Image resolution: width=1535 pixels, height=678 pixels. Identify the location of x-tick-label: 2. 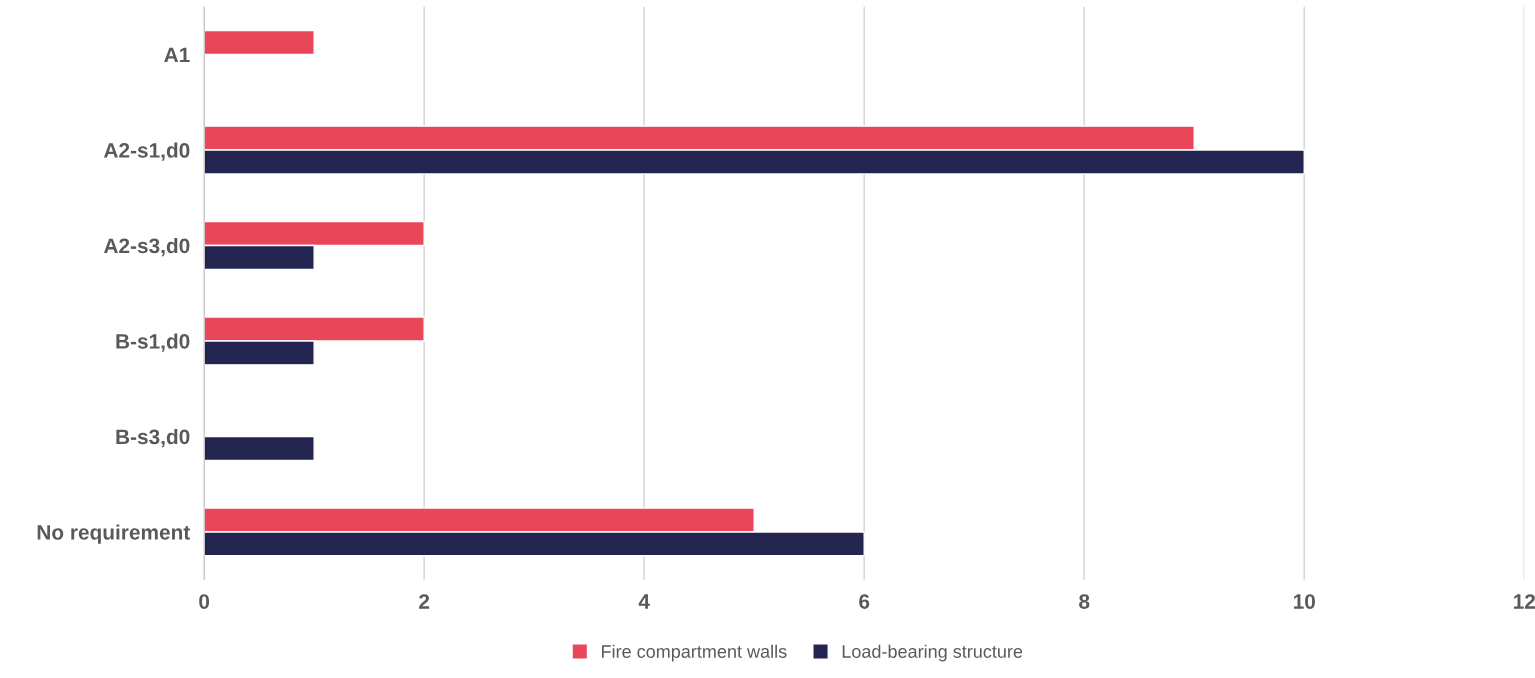
(424, 601).